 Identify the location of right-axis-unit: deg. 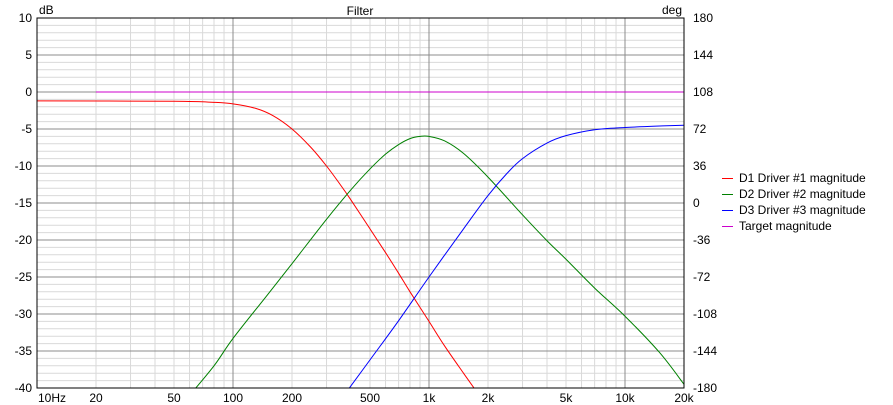
(672, 10).